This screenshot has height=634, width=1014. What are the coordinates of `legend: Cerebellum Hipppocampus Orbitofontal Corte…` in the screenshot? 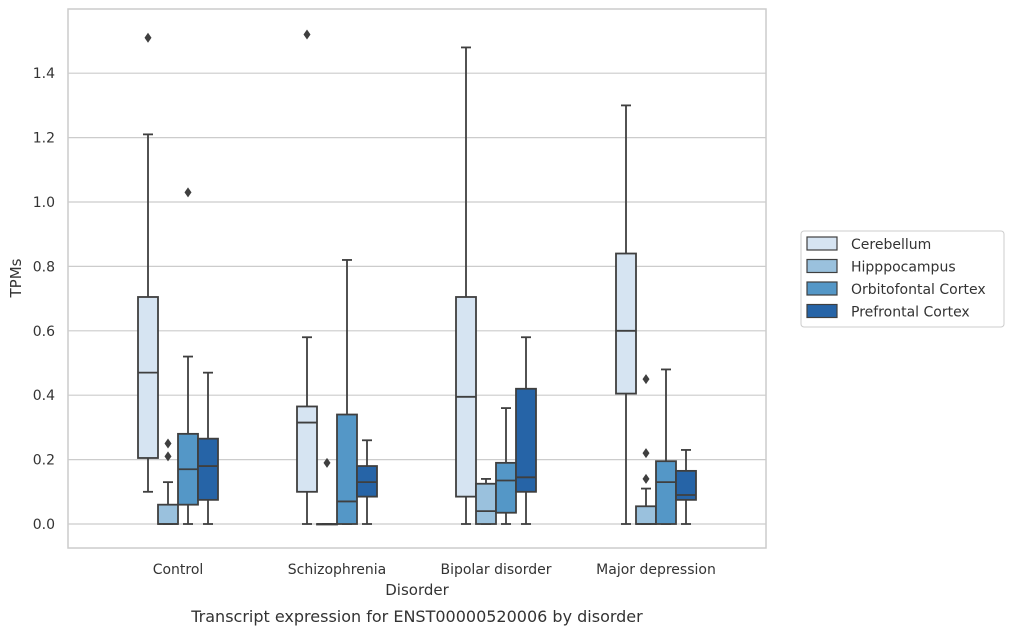 It's located at (902, 279).